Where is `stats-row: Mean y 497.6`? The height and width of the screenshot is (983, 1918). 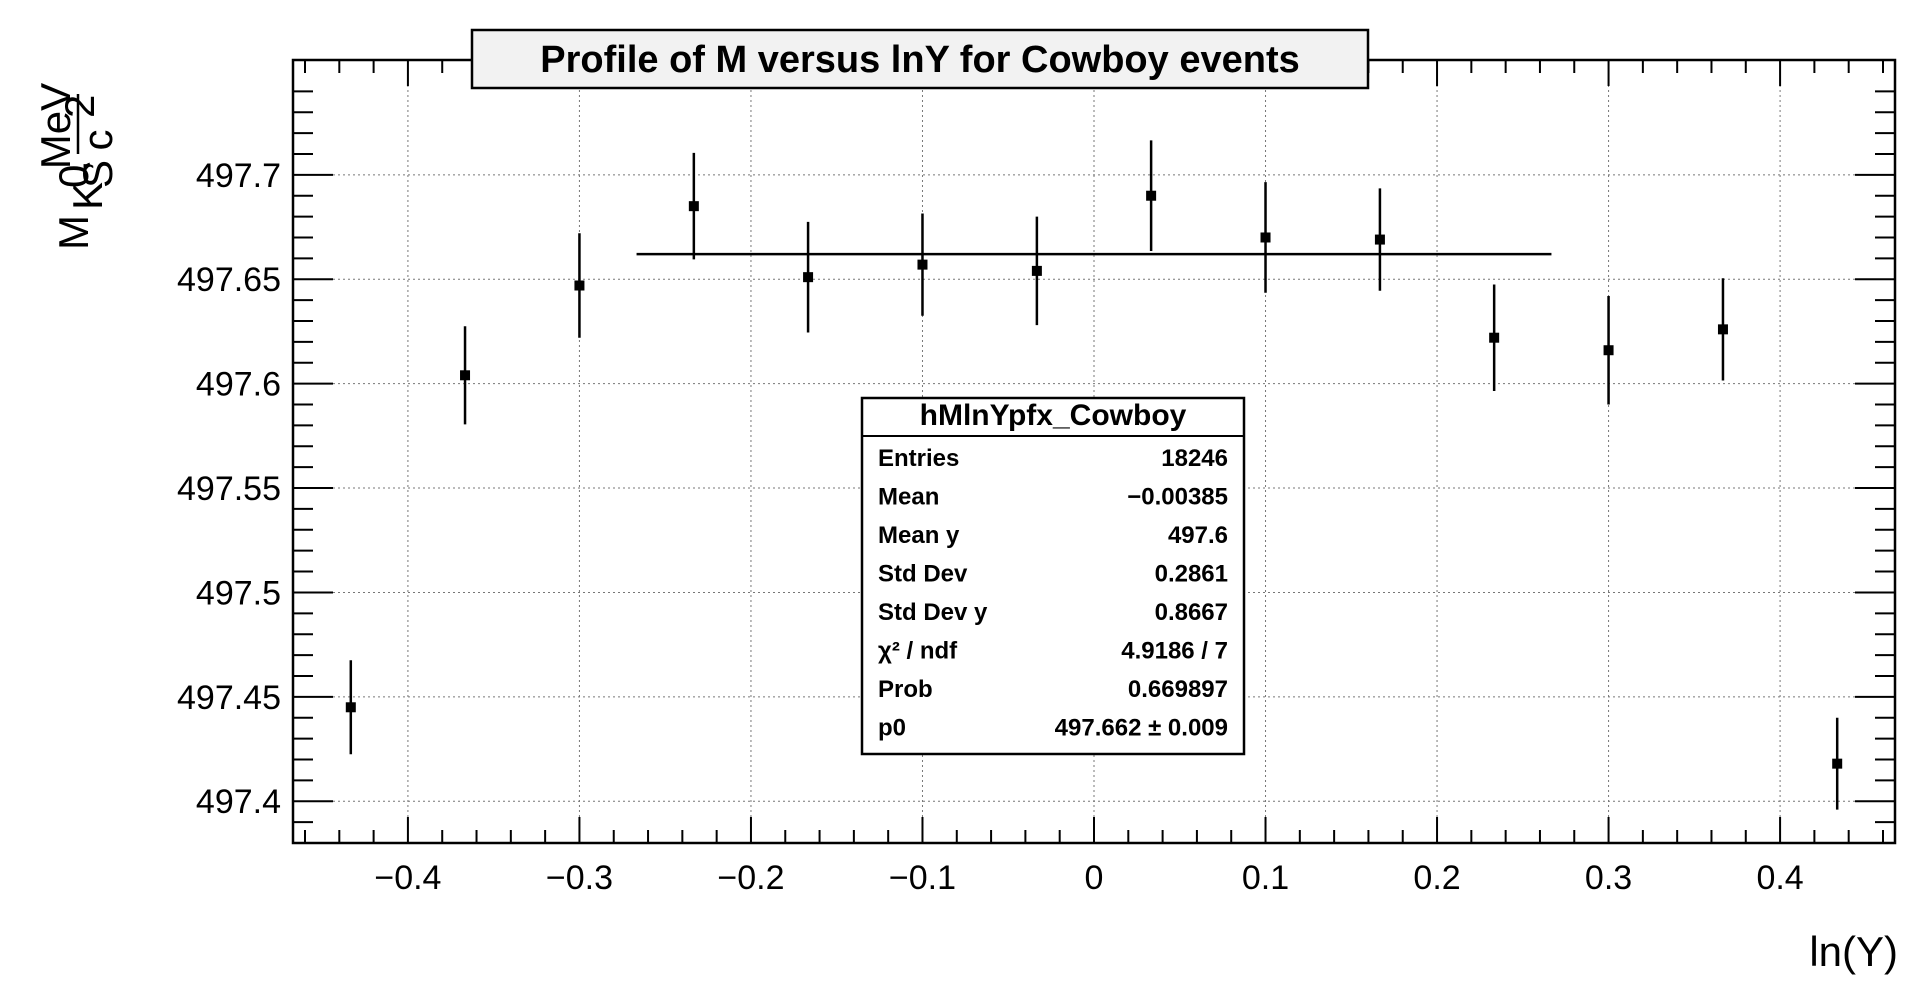
stats-row: Mean y 497.6 is located at coordinates (1053, 535).